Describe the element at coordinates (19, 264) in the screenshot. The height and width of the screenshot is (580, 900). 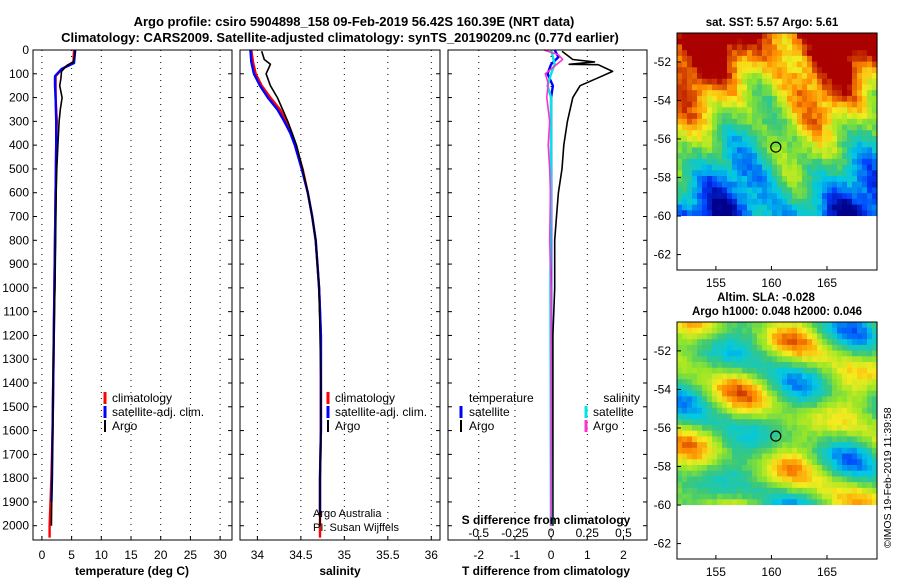
I see `y-tick-label: 900` at that location.